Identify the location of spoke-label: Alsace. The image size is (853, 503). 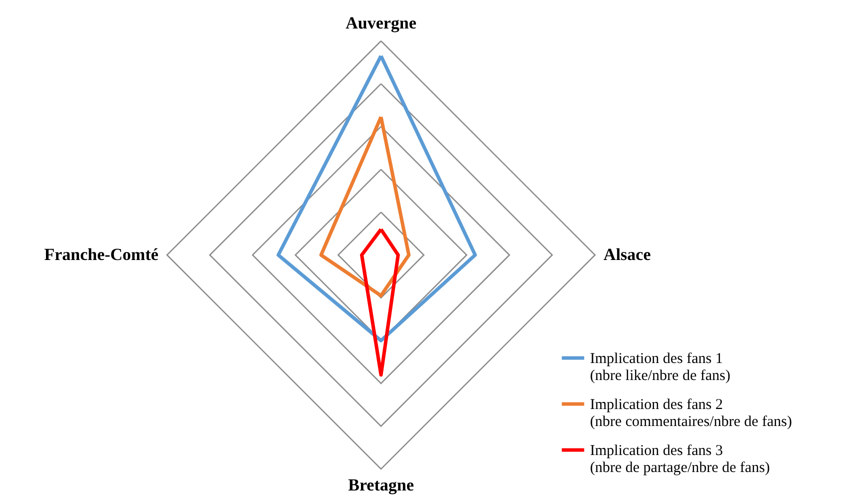
(628, 254).